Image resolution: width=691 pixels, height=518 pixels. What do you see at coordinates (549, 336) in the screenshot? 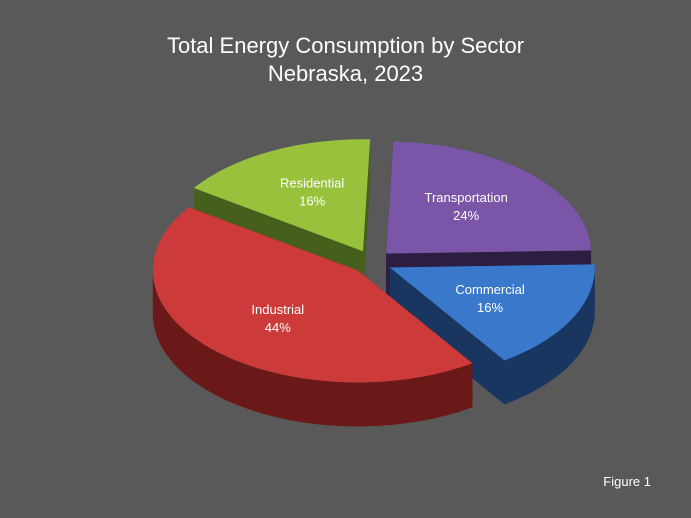
I see `commercial-outer-wall` at bounding box center [549, 336].